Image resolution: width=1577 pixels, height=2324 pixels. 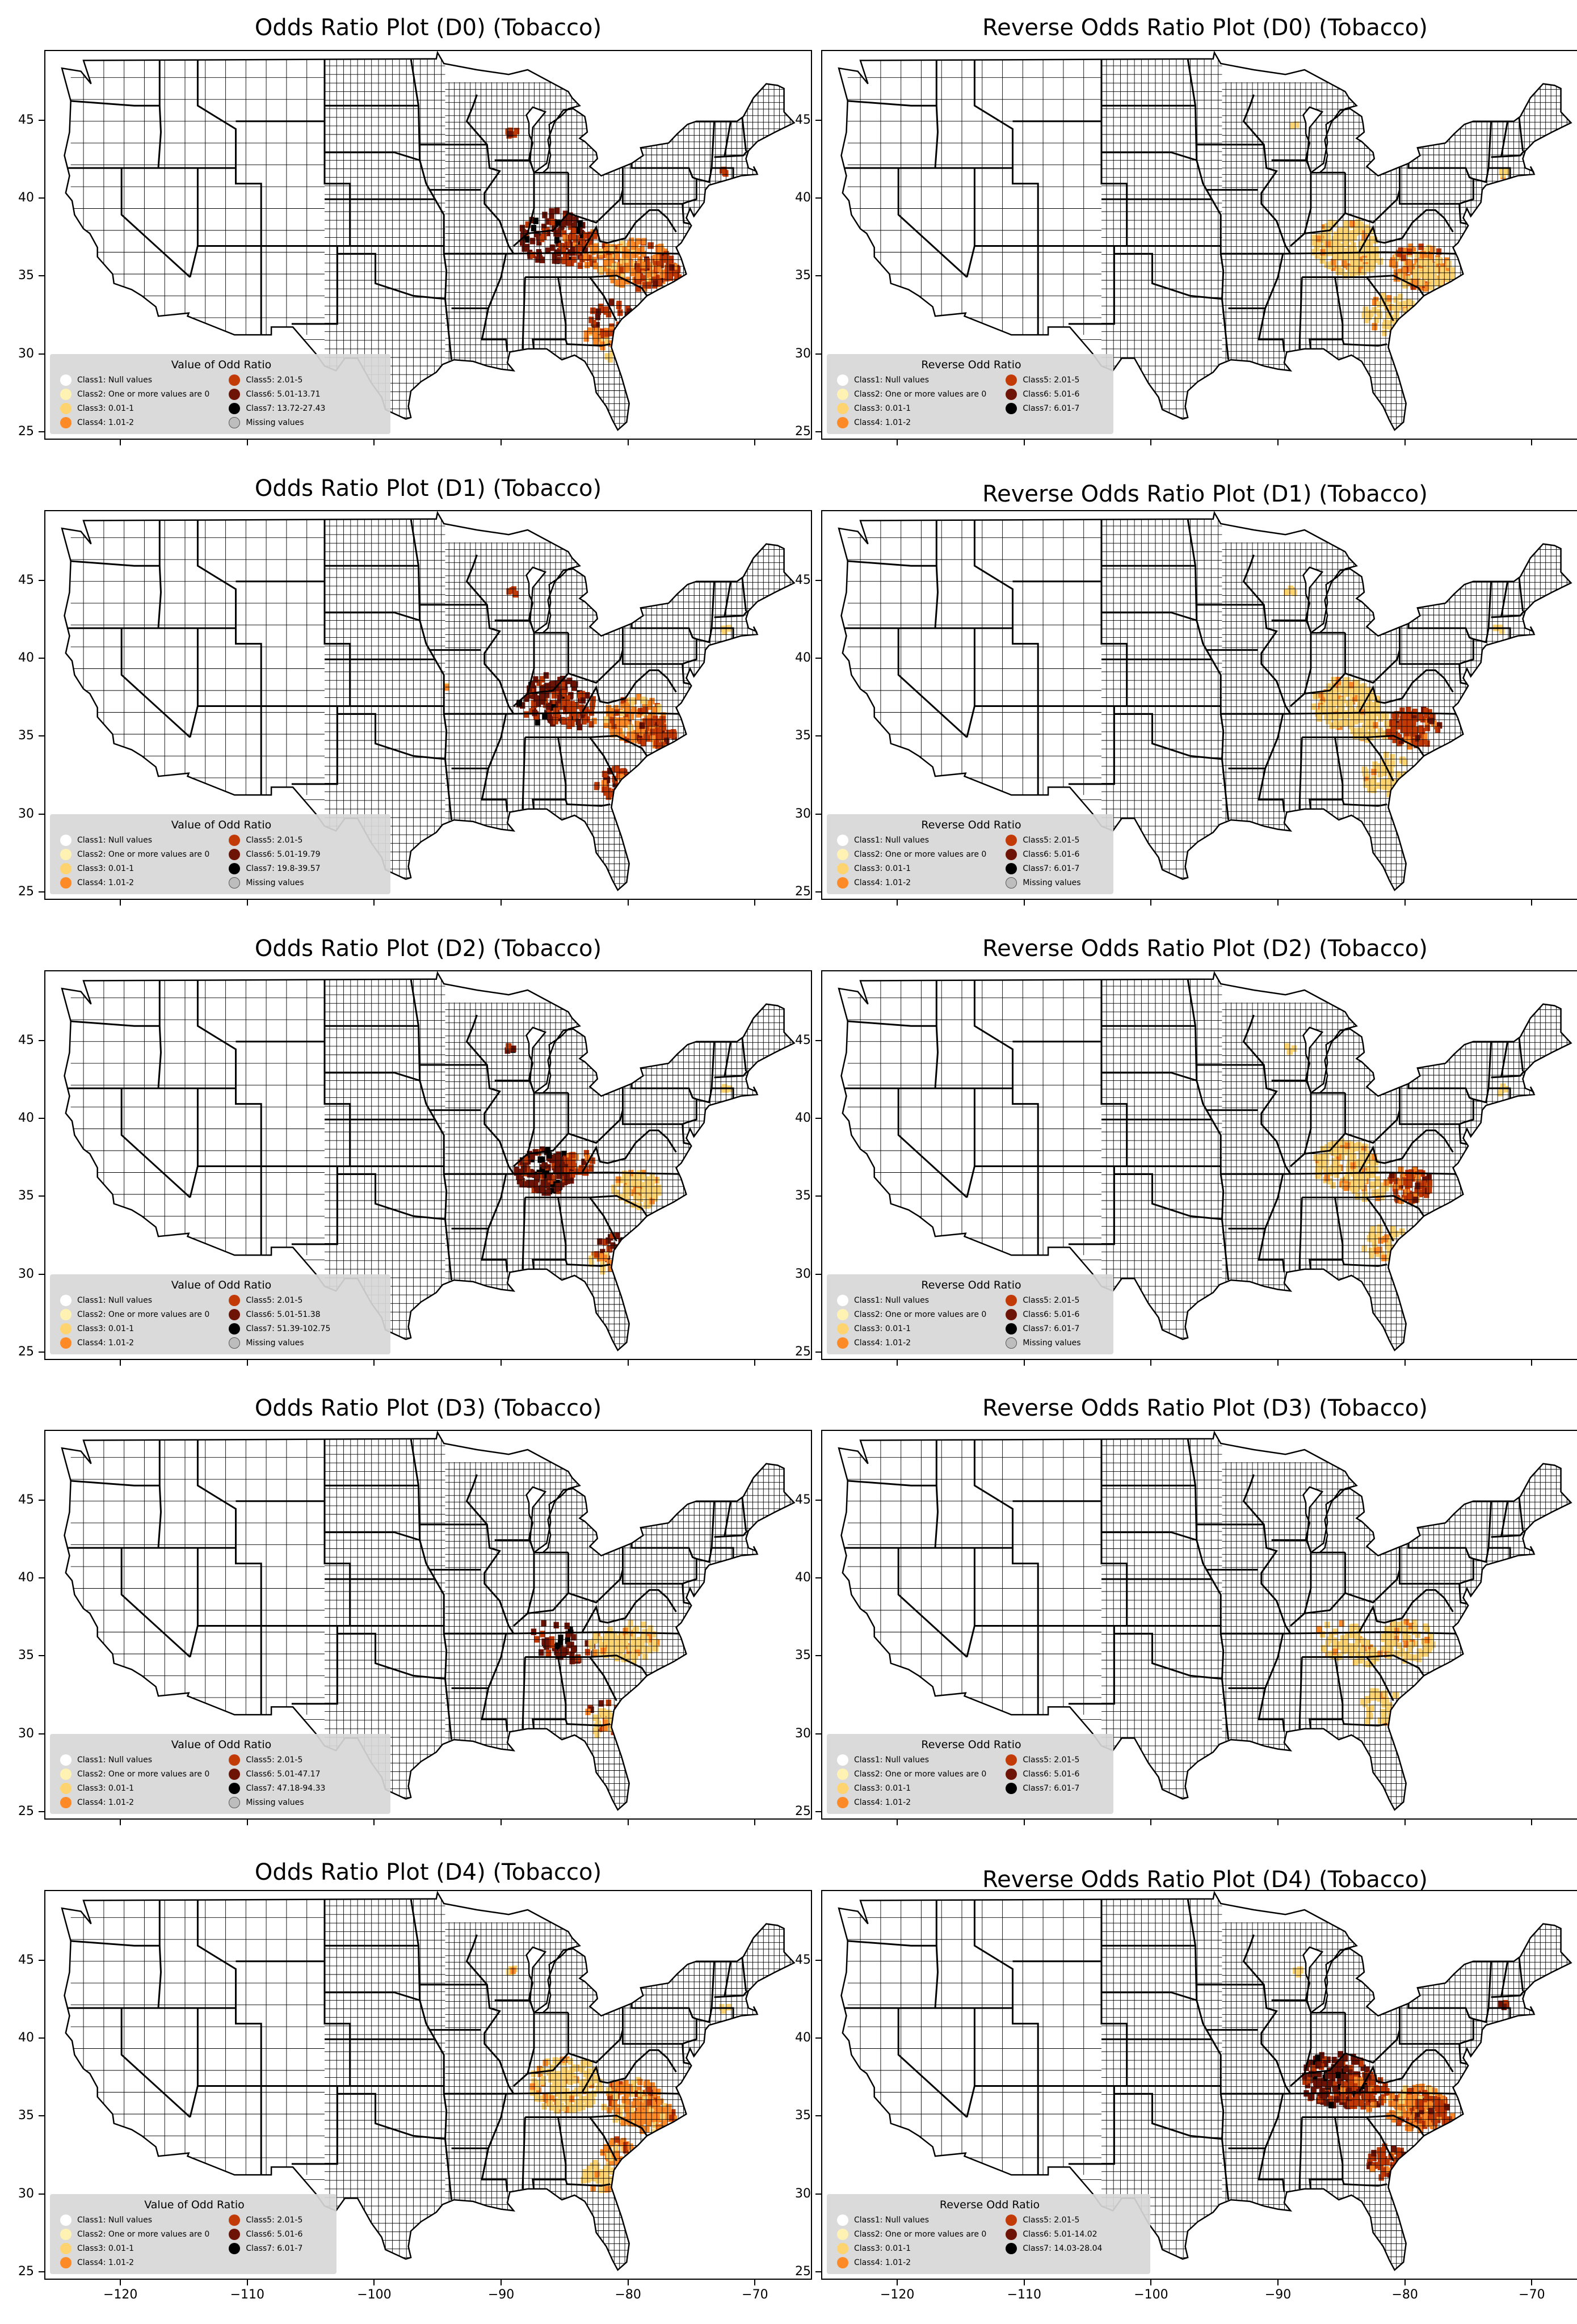 What do you see at coordinates (1042, 380) in the screenshot?
I see `legend-item: Class5: 2.01-5` at bounding box center [1042, 380].